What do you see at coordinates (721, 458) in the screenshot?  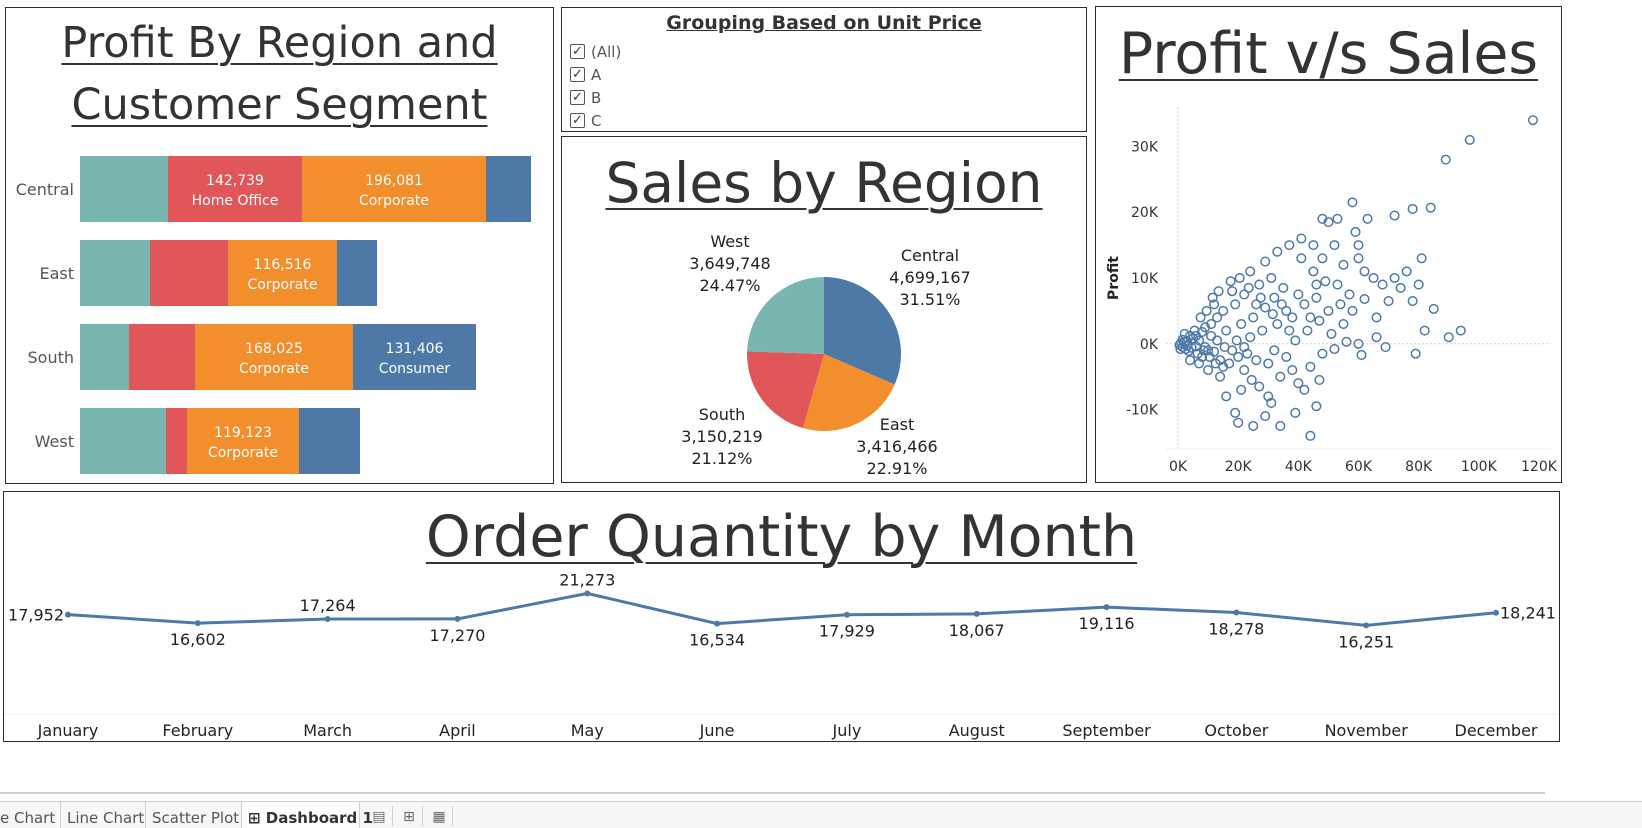 I see `pie-slice-percent-label: 21.12%` at bounding box center [721, 458].